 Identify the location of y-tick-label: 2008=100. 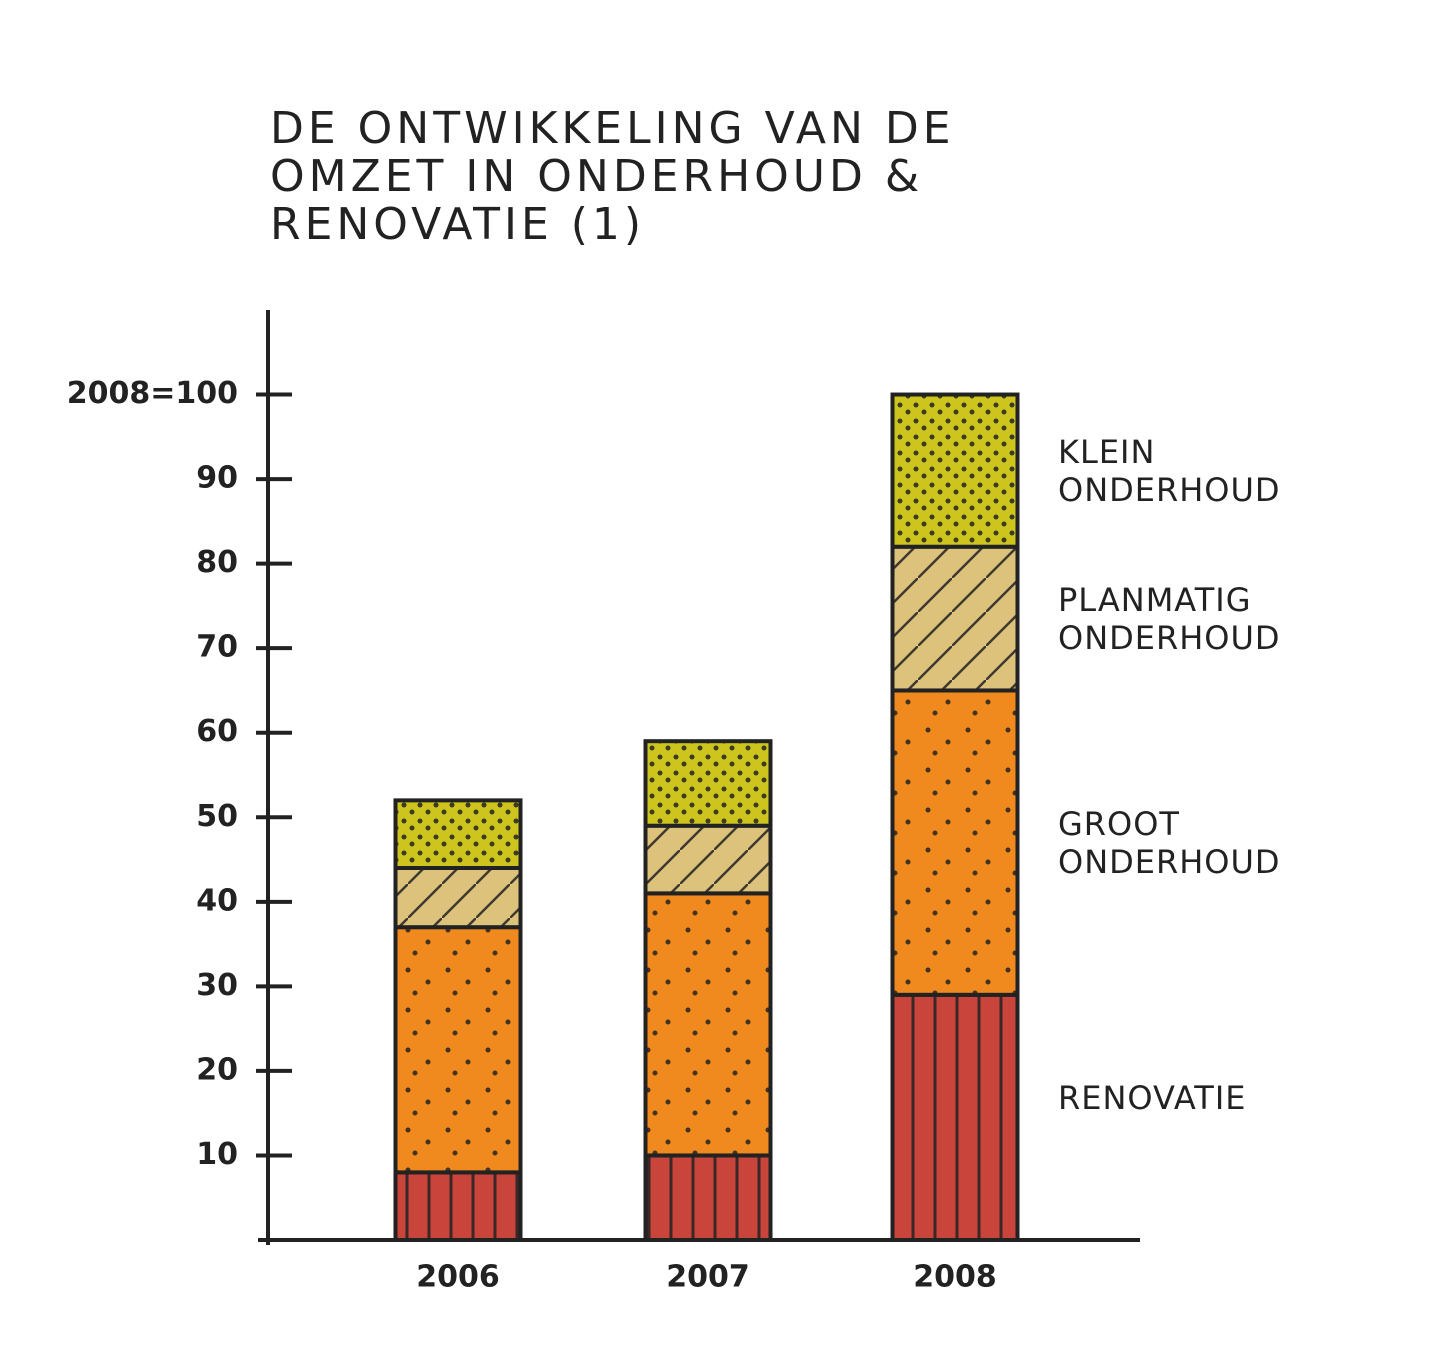
(152, 393).